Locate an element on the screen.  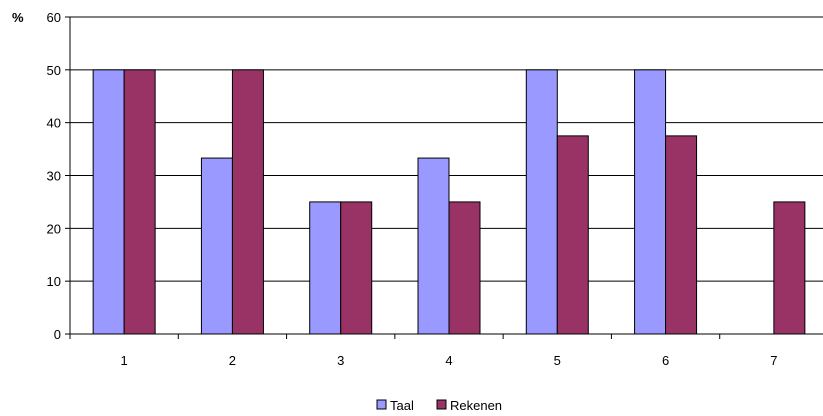
legend-swatch-rekenen is located at coordinates (441, 404).